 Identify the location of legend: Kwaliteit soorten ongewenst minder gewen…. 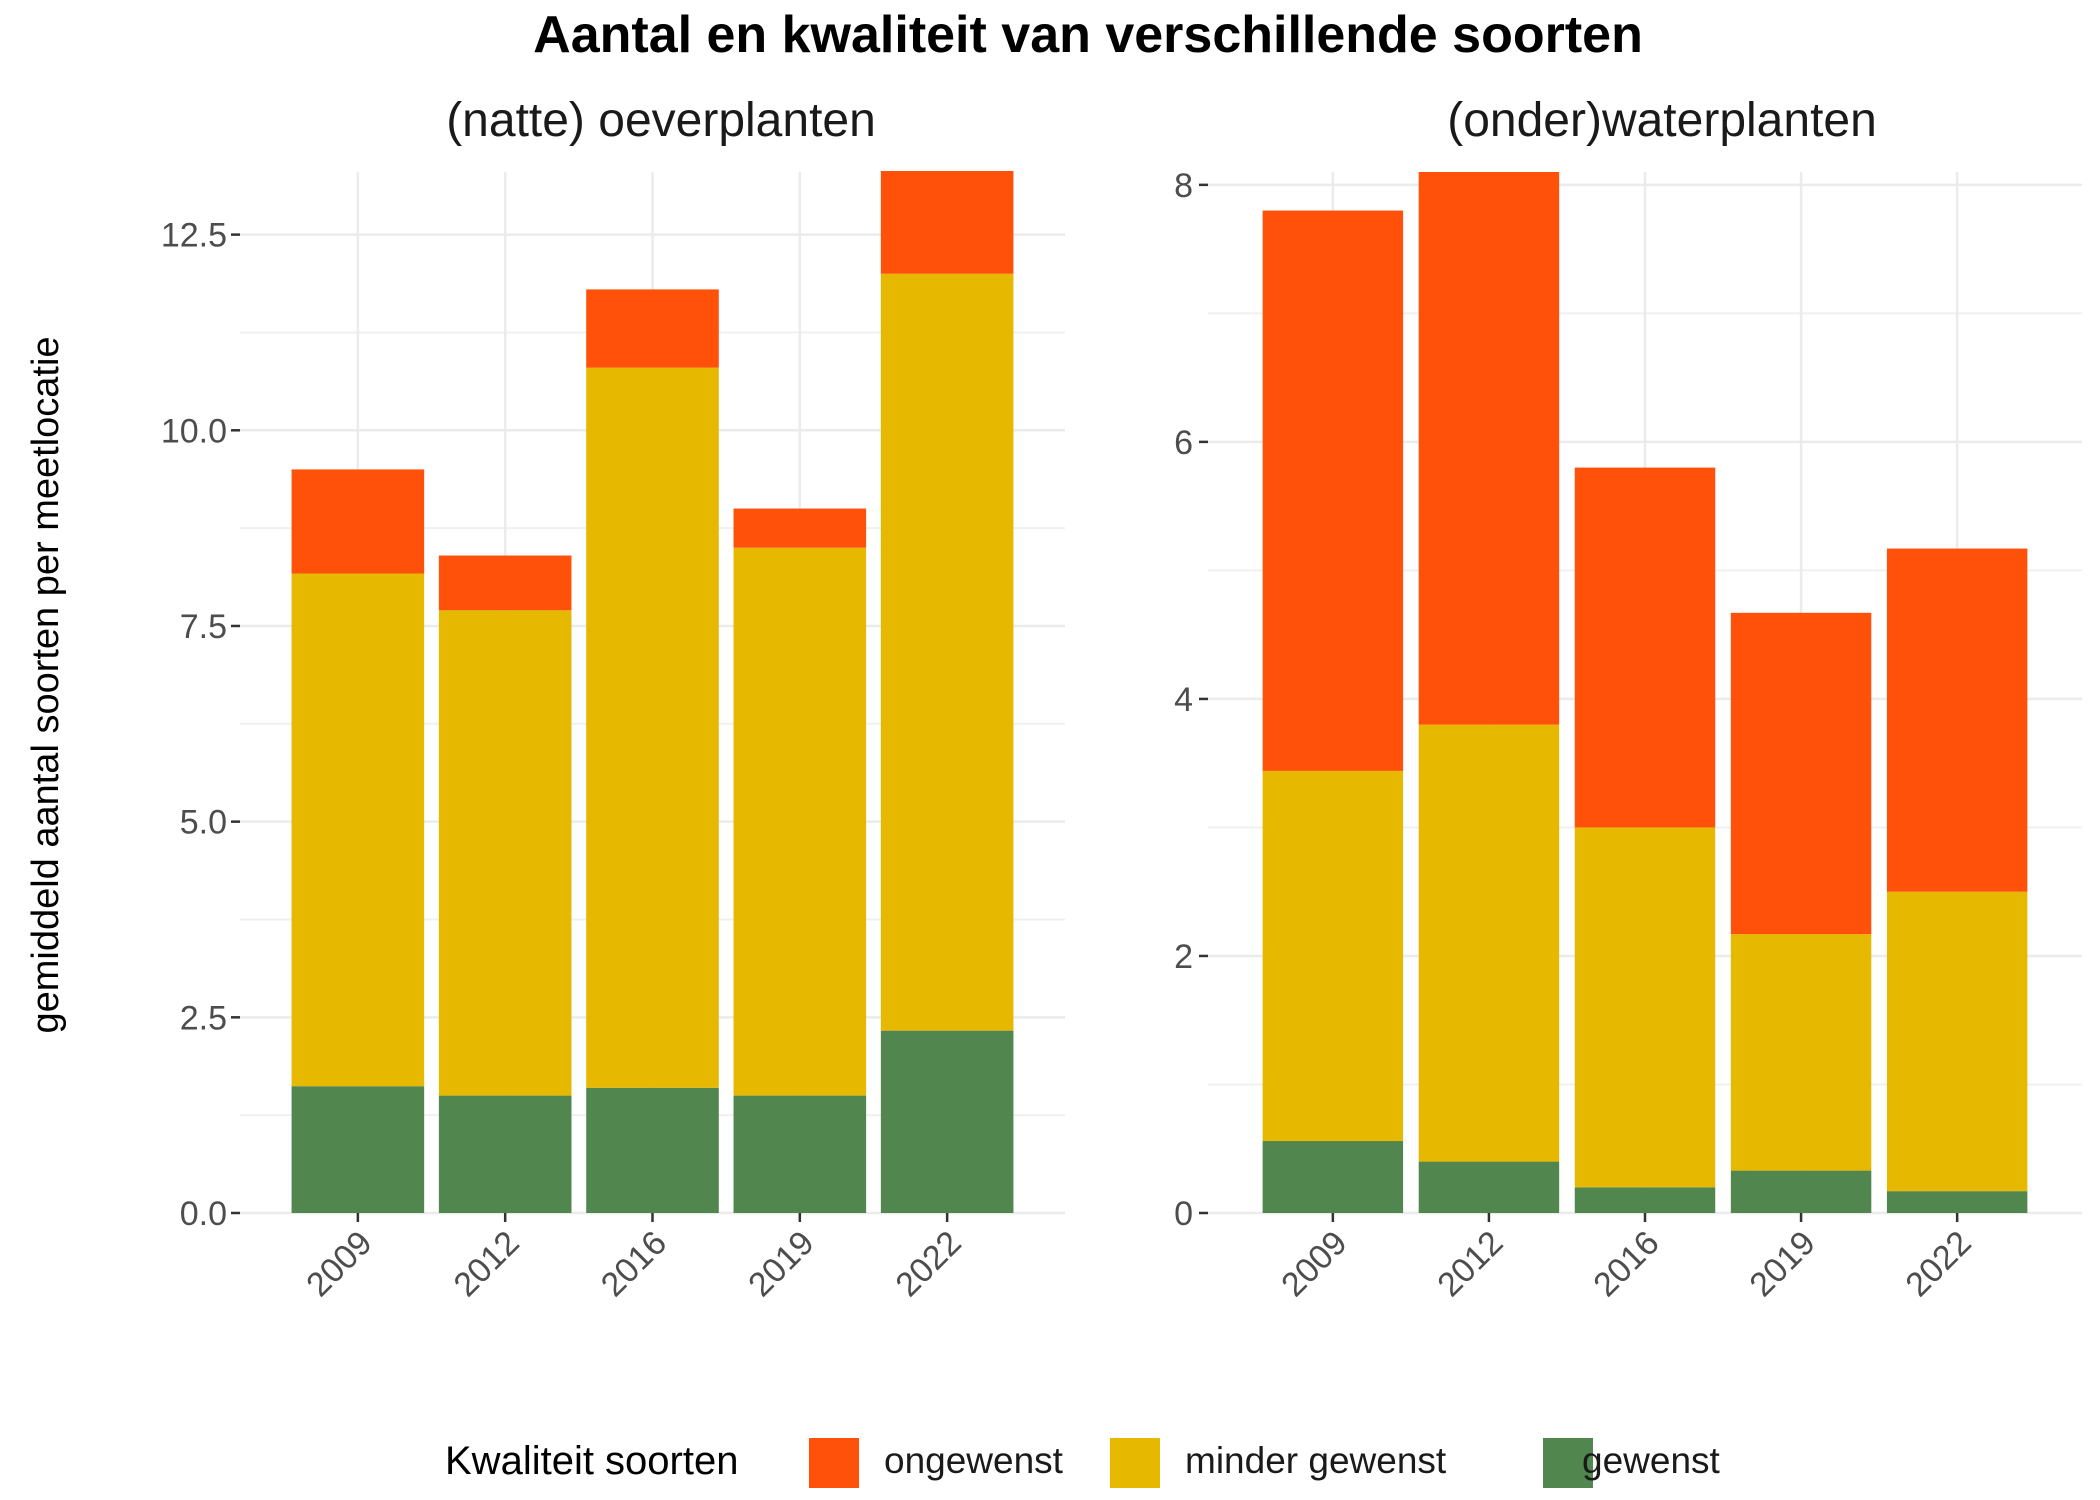
(1083, 1463).